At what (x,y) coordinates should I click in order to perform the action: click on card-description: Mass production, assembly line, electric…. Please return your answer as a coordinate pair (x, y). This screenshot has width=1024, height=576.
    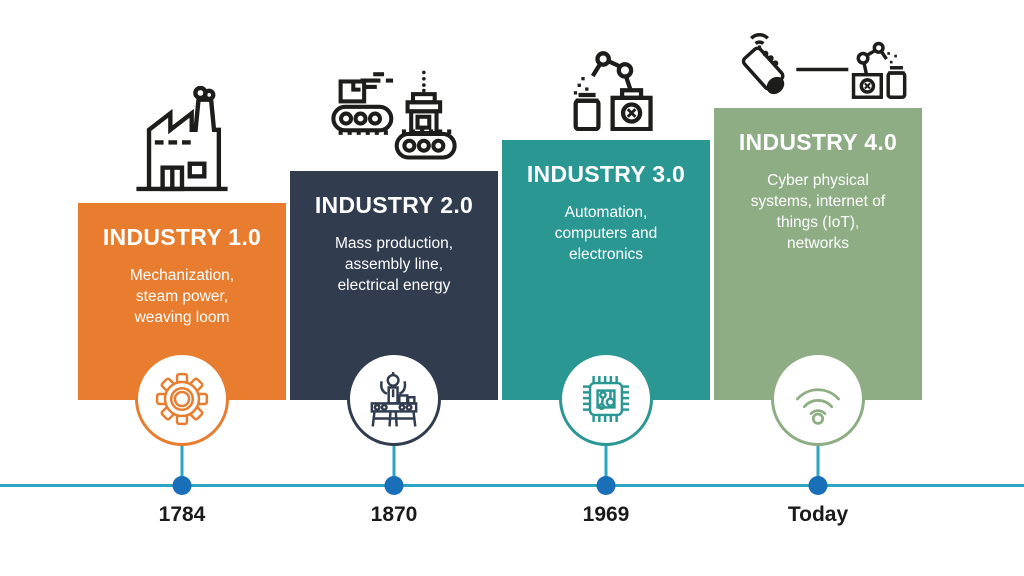
    Looking at the image, I should click on (394, 264).